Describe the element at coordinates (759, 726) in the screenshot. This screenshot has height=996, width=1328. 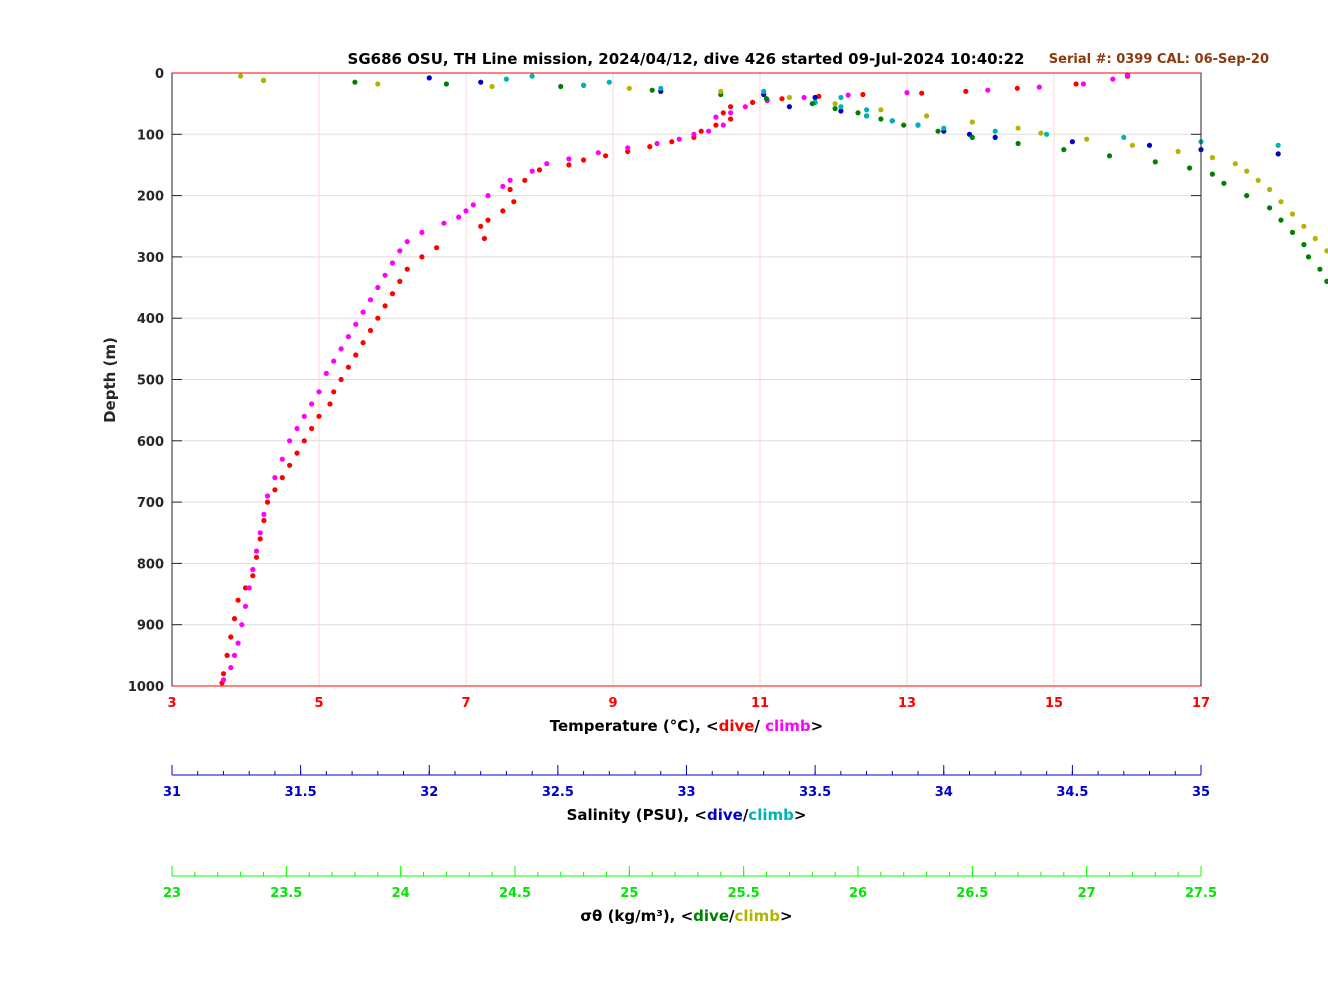
I see `temperature-label-sep: /` at that location.